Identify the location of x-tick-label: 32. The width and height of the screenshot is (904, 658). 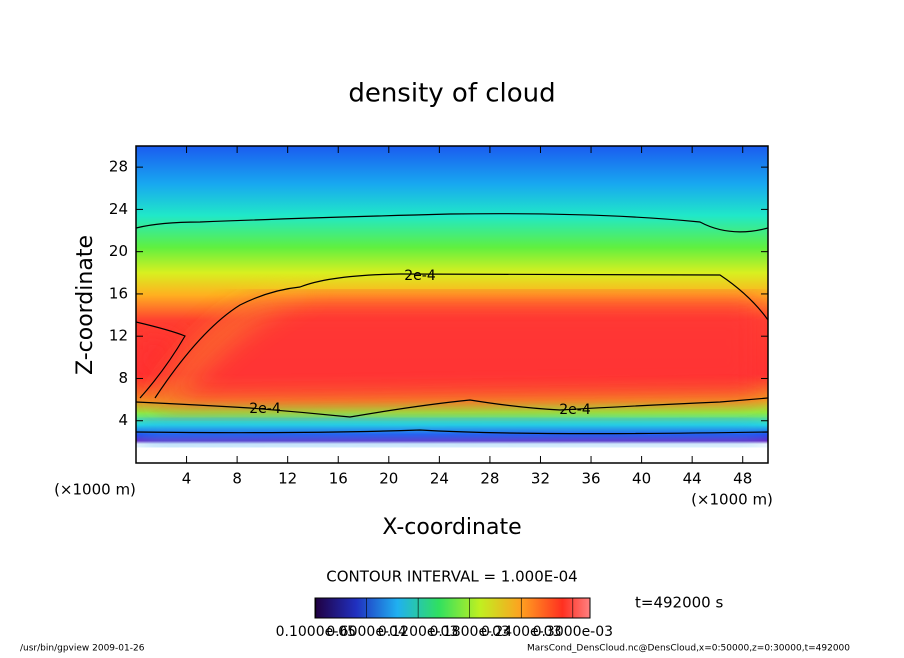
(540, 479).